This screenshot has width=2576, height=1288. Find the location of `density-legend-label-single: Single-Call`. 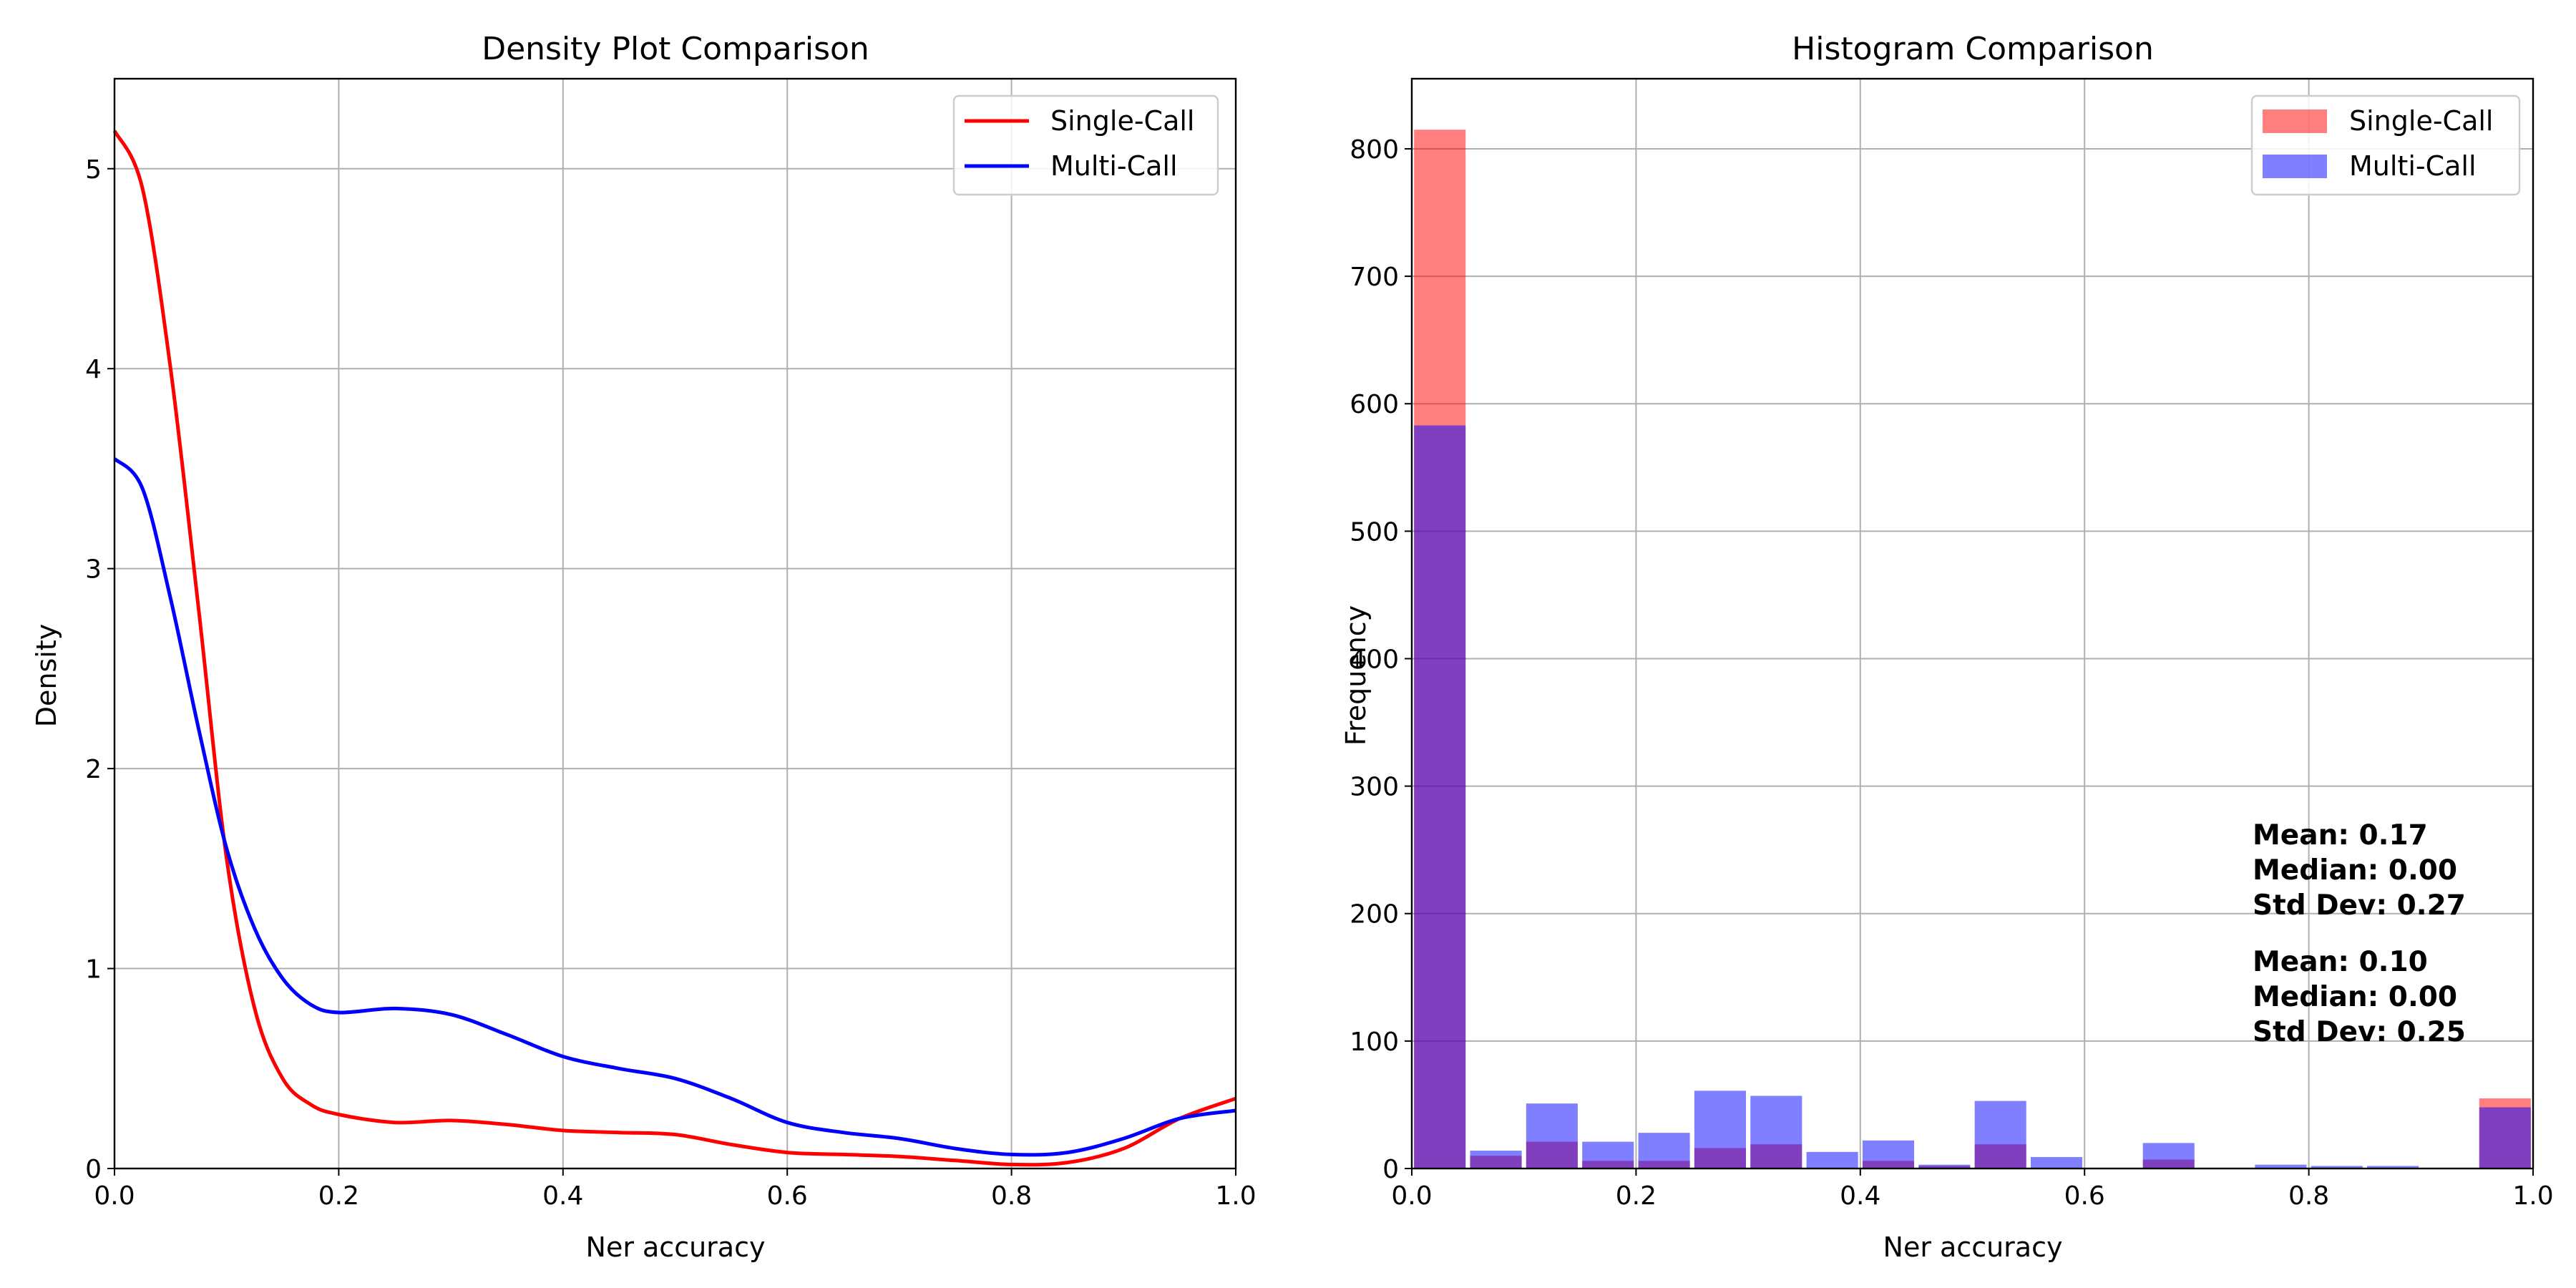

density-legend-label-single: Single-Call is located at coordinates (1122, 121).